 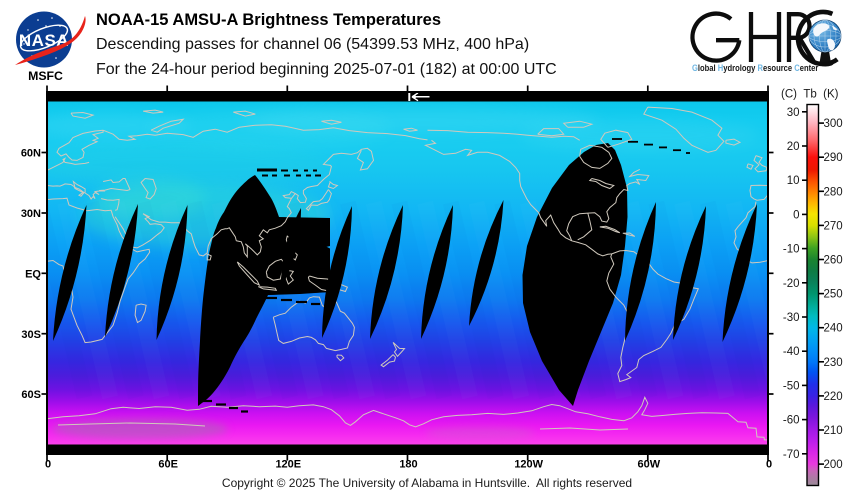 I want to click on svg-text: 230, so click(x=833, y=363).